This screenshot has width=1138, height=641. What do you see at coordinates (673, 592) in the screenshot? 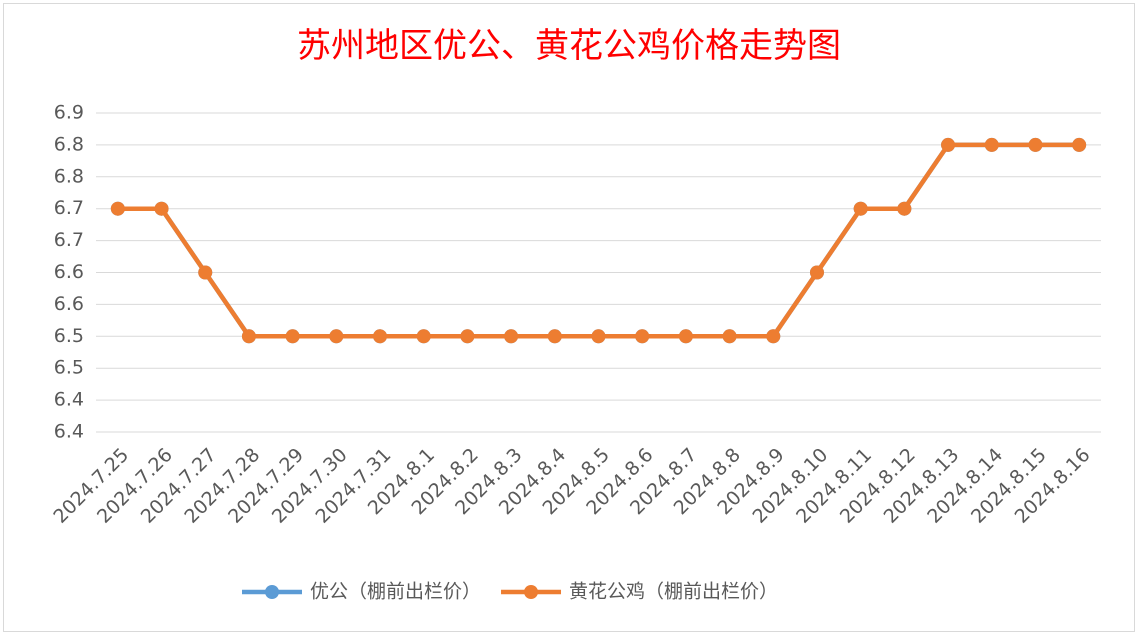
I see `legend-label: 黄花公鸡（棚前出栏价）` at bounding box center [673, 592].